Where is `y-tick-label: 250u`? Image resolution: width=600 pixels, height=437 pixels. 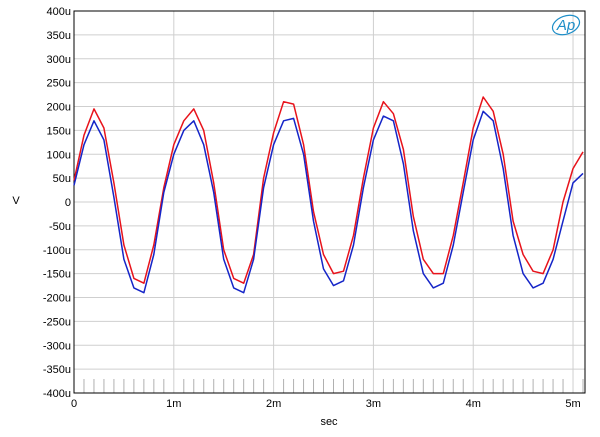 y-tick-label: 250u is located at coordinates (59, 84).